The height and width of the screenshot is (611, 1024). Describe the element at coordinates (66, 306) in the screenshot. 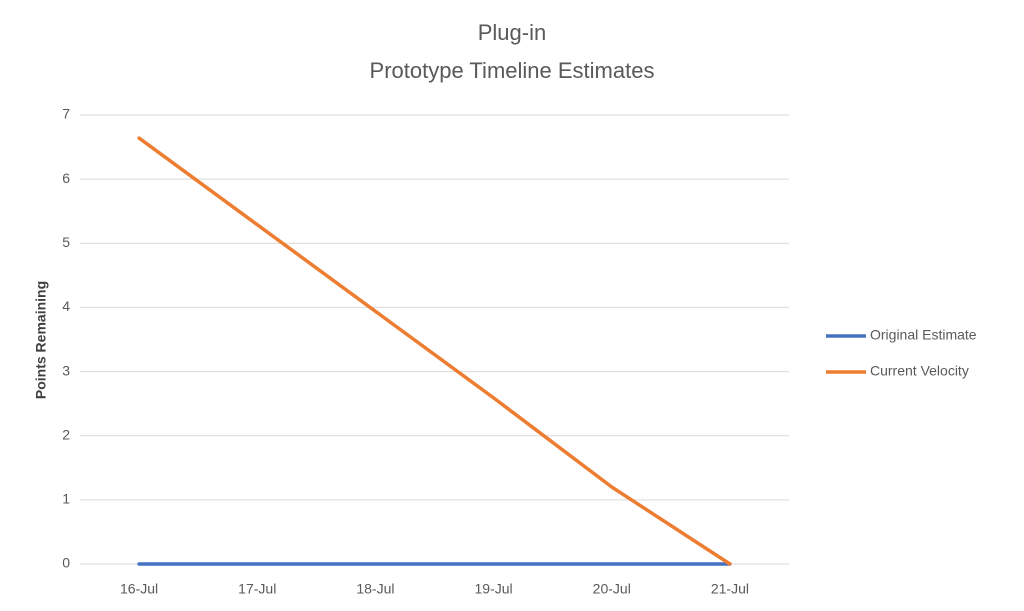

I see `y-tick-label: 4` at that location.